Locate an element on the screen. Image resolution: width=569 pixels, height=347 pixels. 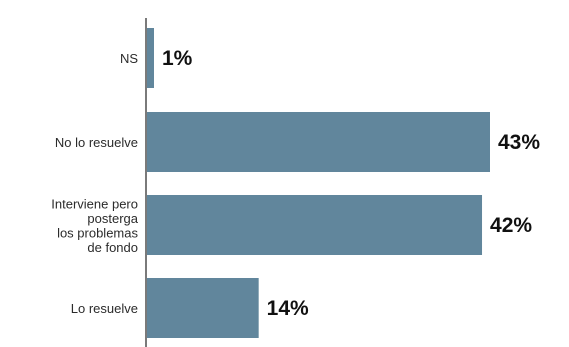
value-label: 1% is located at coordinates (177, 58).